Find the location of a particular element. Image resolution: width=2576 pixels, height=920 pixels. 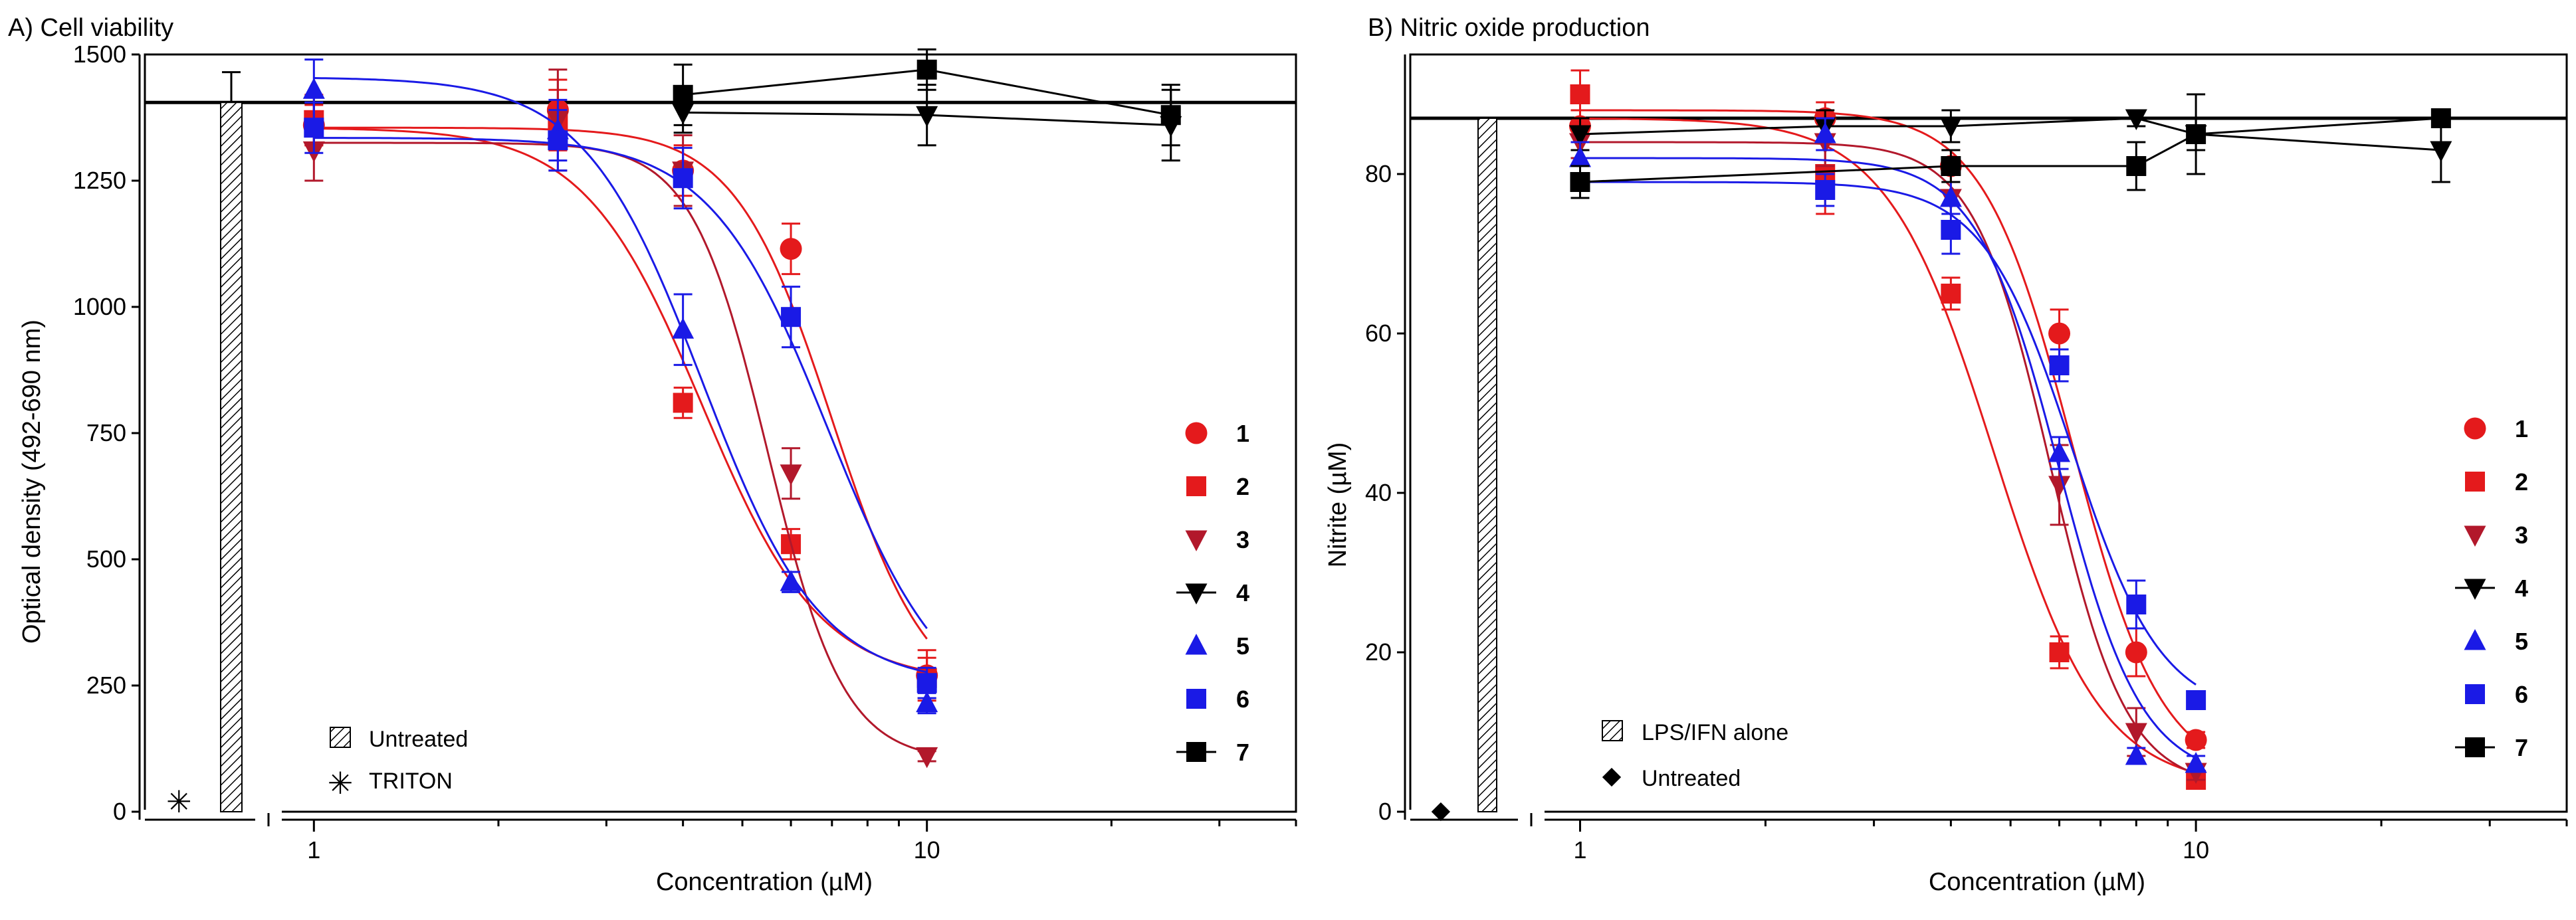

panel-b-y-tick-label: 0 is located at coordinates (1385, 811).